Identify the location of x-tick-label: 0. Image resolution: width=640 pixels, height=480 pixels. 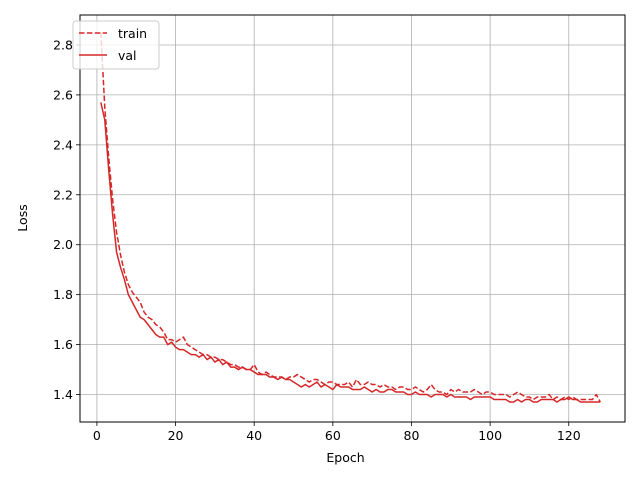
(97, 435).